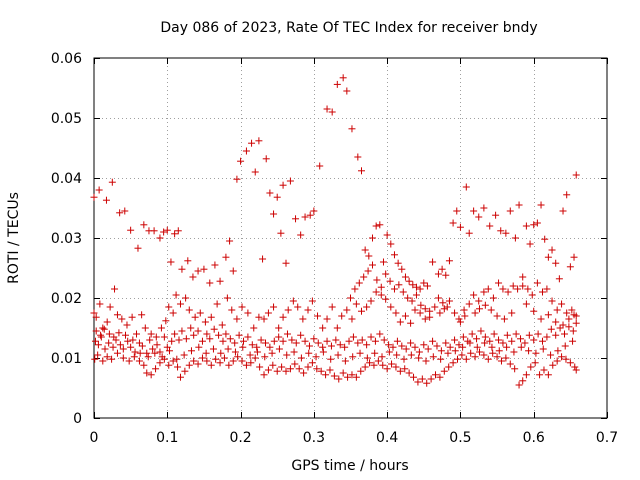  What do you see at coordinates (66, 359) in the screenshot?
I see `y-tick-label: 0.01` at bounding box center [66, 359].